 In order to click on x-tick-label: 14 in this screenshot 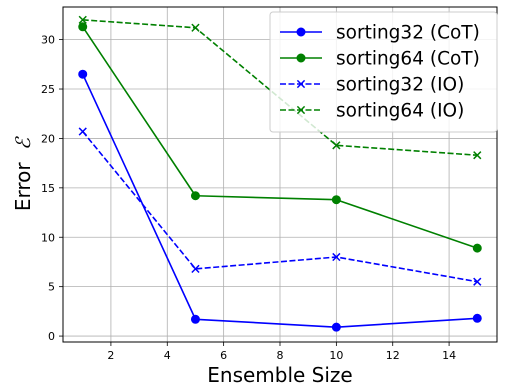, I will do `click(449, 355)`.